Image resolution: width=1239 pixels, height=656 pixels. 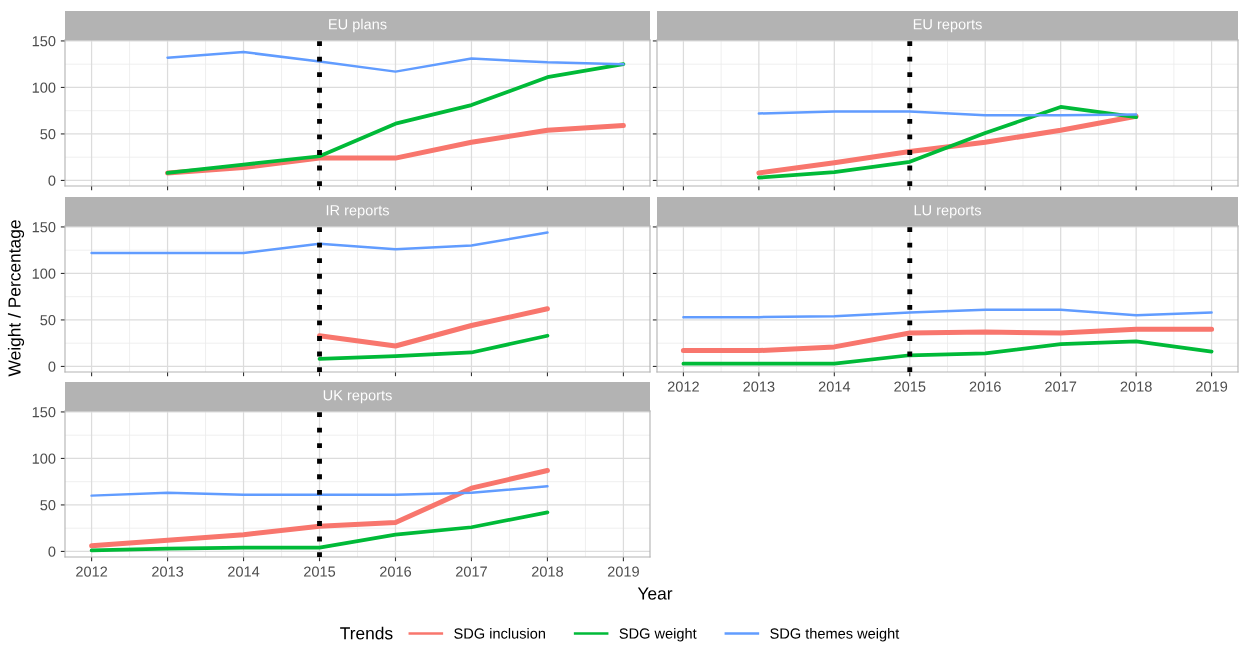 What do you see at coordinates (655, 593) in the screenshot?
I see `x-axis-title: Year` at bounding box center [655, 593].